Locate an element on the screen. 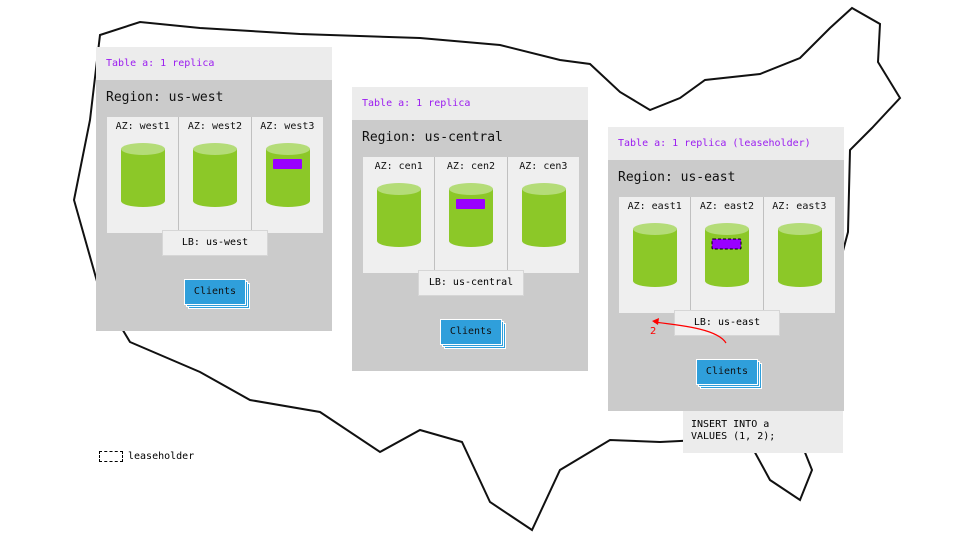 This screenshot has width=960, height=540. availability-zones: AZ: cen1 AZ: cen2 AZ: cen3 is located at coordinates (471, 215).